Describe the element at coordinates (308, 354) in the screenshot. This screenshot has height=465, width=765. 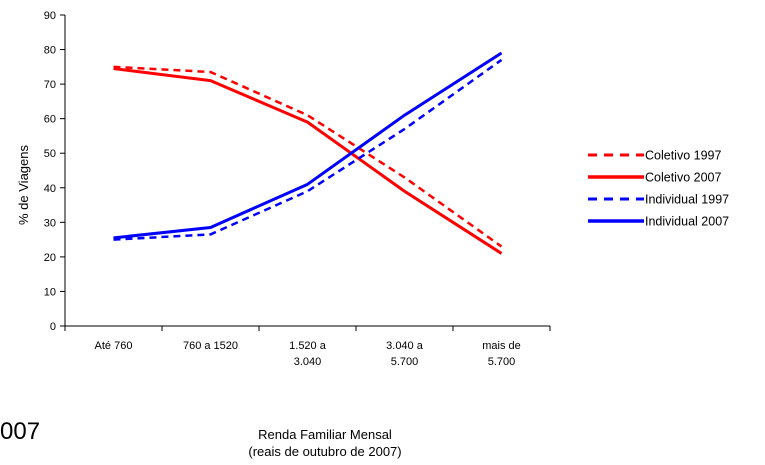
I see `x-tick-label: 1.520 a 3.040` at that location.